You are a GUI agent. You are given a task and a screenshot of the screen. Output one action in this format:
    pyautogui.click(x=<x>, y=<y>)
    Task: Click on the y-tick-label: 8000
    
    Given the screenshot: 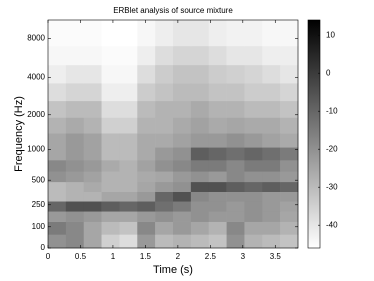 What is the action you would take?
    pyautogui.click(x=36, y=37)
    